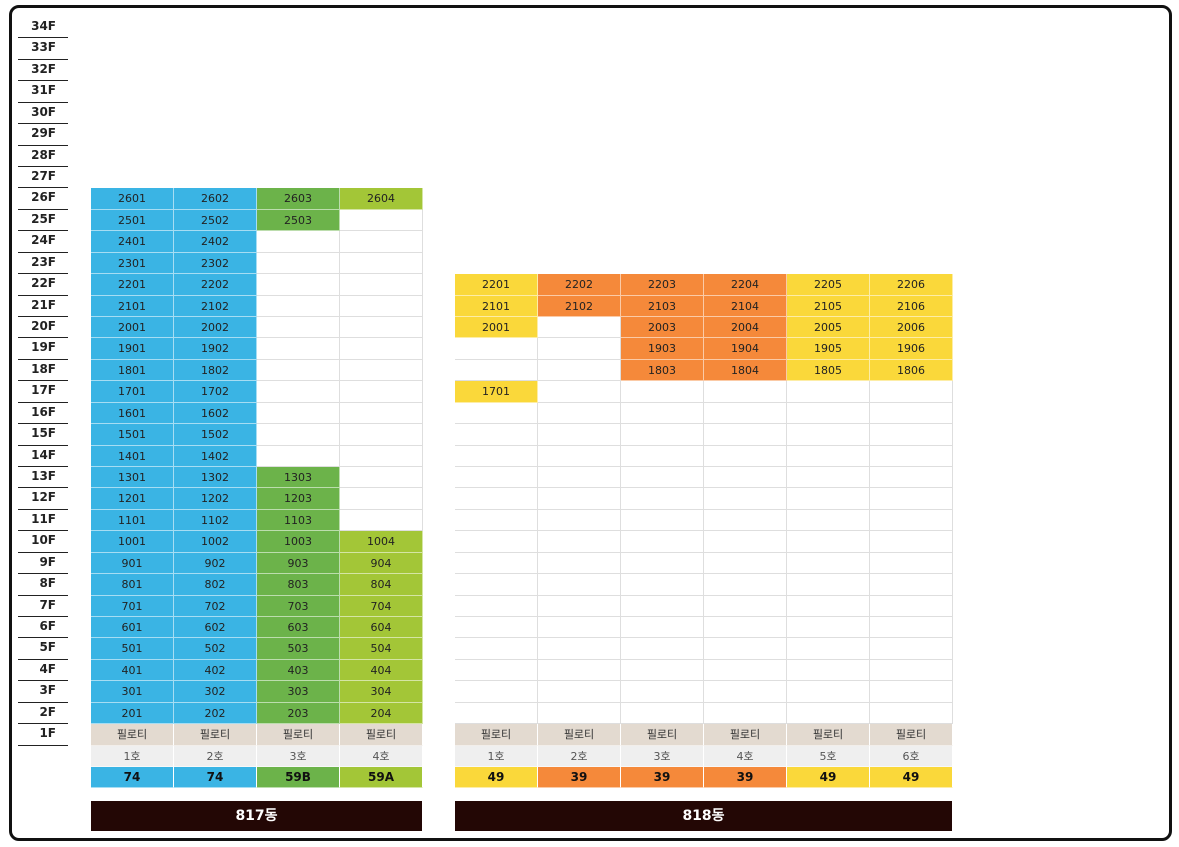 The height and width of the screenshot is (847, 1179). Describe the element at coordinates (298, 778) in the screenshot. I see `unit-type-cell: 59B` at that location.